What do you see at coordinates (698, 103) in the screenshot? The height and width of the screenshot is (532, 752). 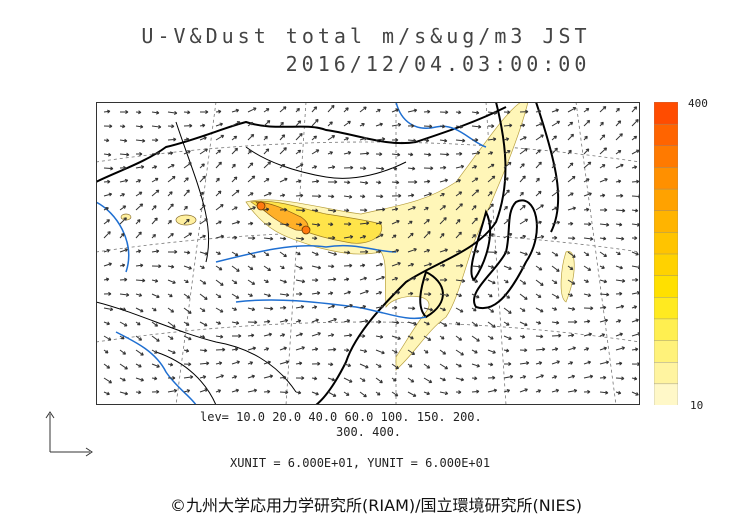 I see `colorbar-max-label: 400` at bounding box center [698, 103].